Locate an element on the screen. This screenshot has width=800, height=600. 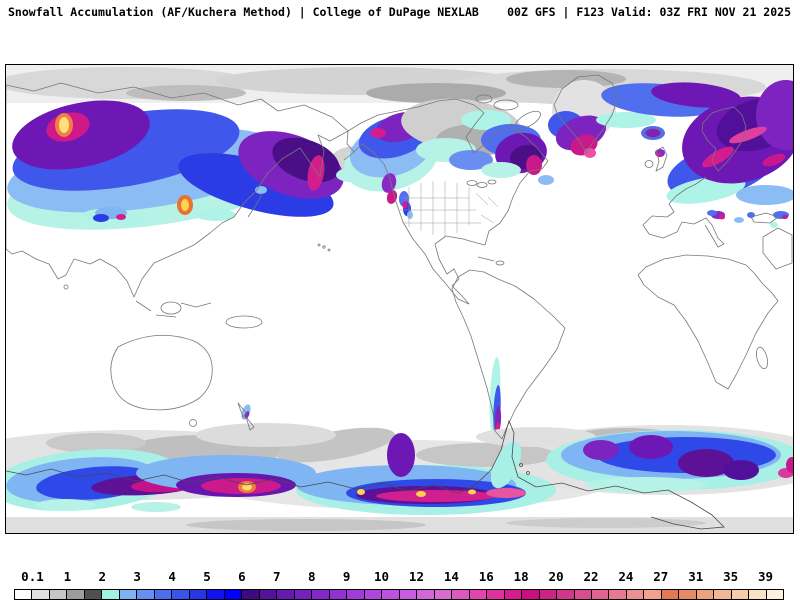
coast-borneo is located at coordinates (171, 308).